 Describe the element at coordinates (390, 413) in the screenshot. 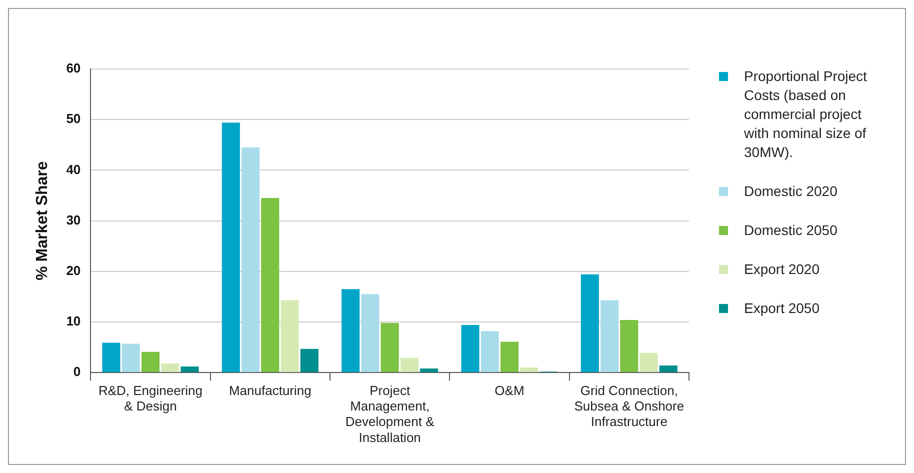

I see `x-tick-label: Project Management, Development & Installation` at that location.